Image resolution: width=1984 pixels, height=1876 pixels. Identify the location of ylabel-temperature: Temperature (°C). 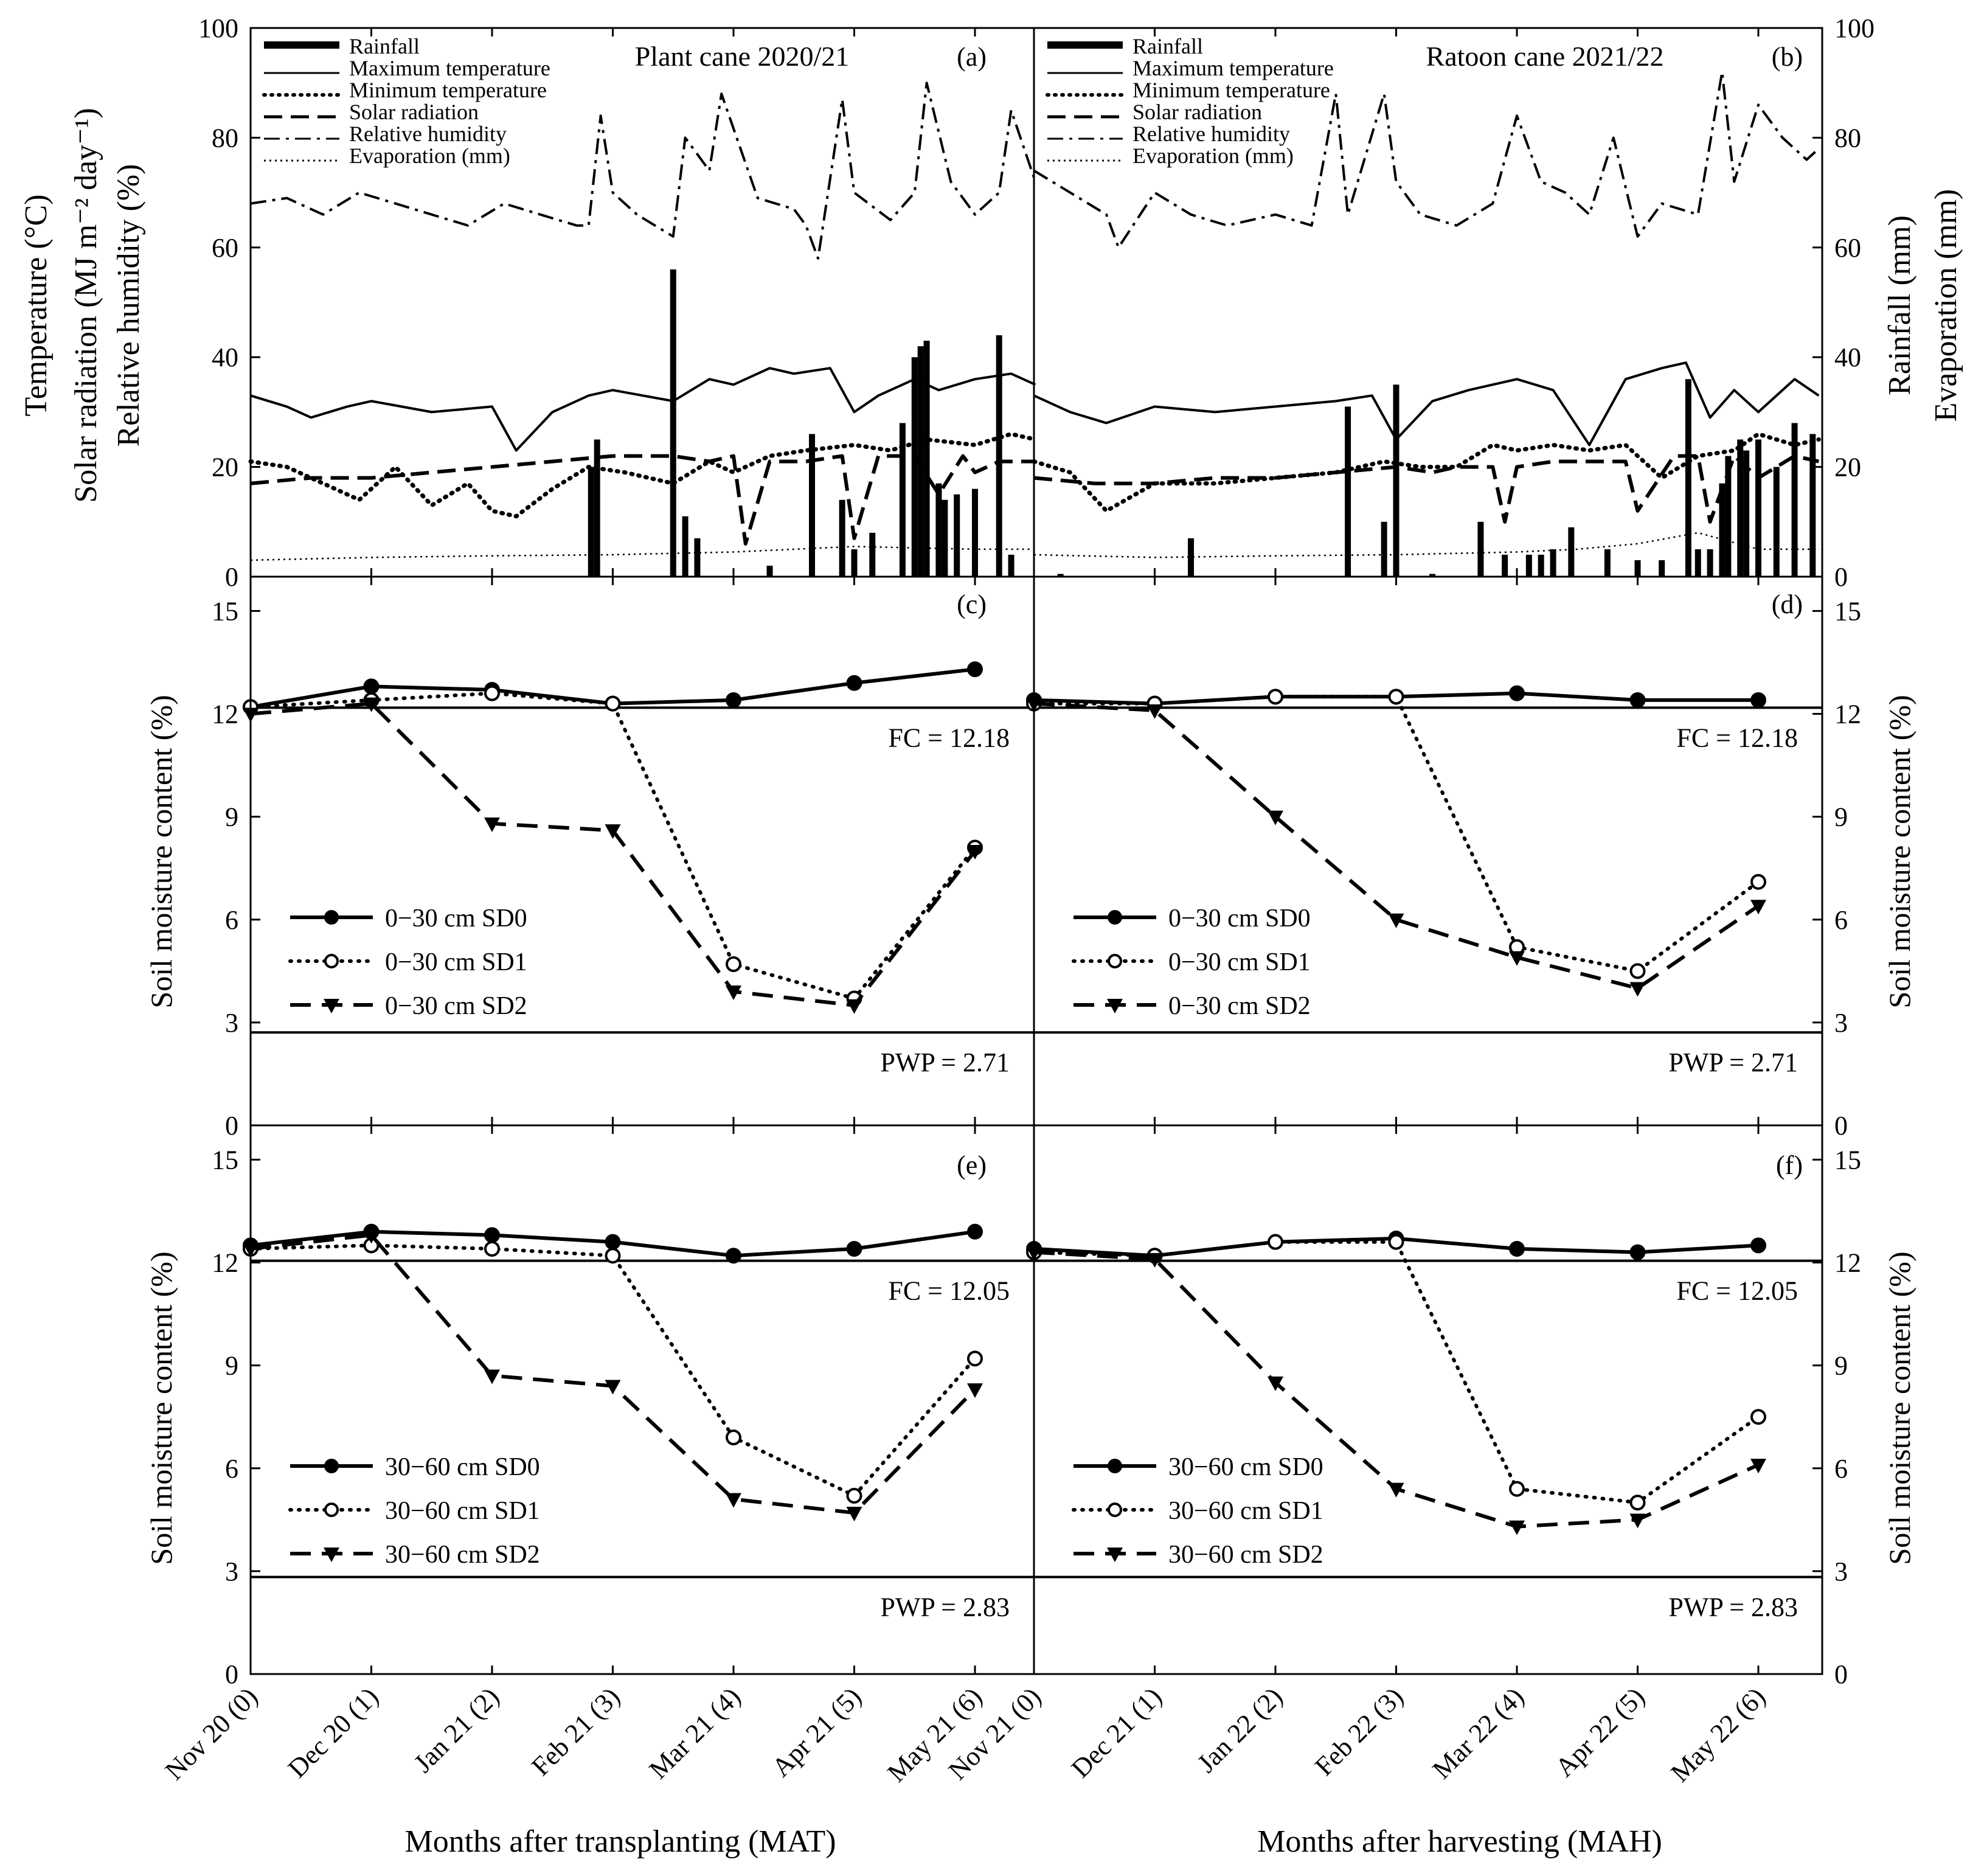
(36, 305).